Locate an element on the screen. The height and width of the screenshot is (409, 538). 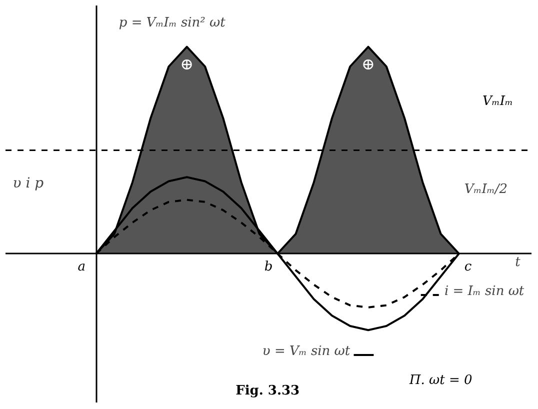
legend-label: i = Iₘ sin ωt is located at coordinates (484, 292).